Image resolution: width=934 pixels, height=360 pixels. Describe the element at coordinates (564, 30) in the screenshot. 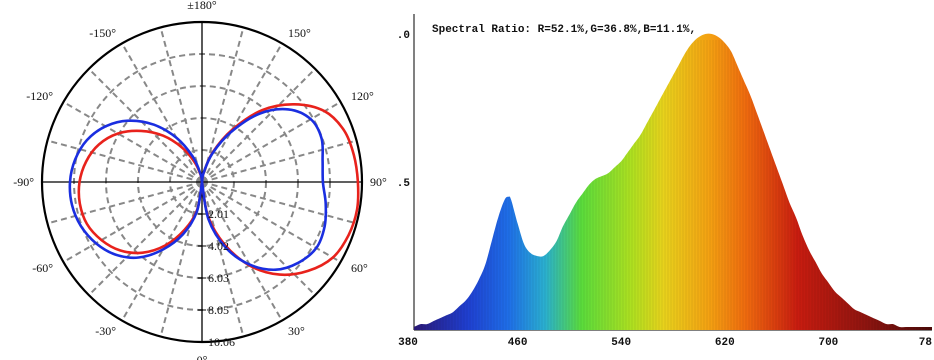

I see `spectrum-title: Spectral Ratio: R=52.1%,G=36.8%,B=11.1%,` at that location.